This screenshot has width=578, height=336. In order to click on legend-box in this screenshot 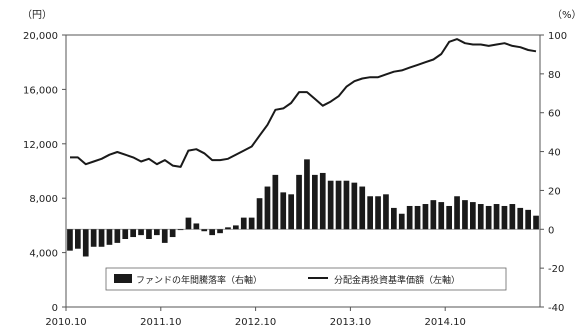, I will do `click(306, 279)`.